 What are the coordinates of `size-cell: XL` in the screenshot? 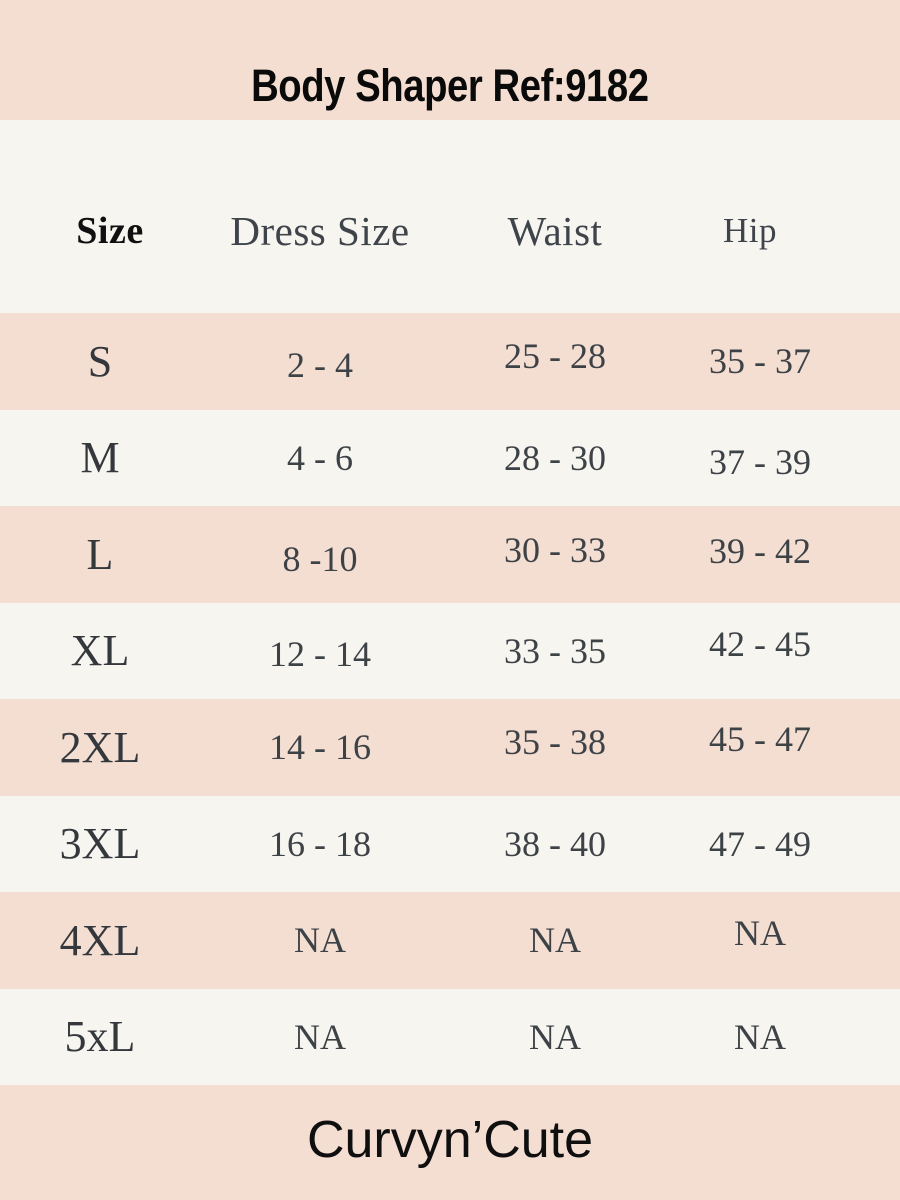 It's located at (100, 651).